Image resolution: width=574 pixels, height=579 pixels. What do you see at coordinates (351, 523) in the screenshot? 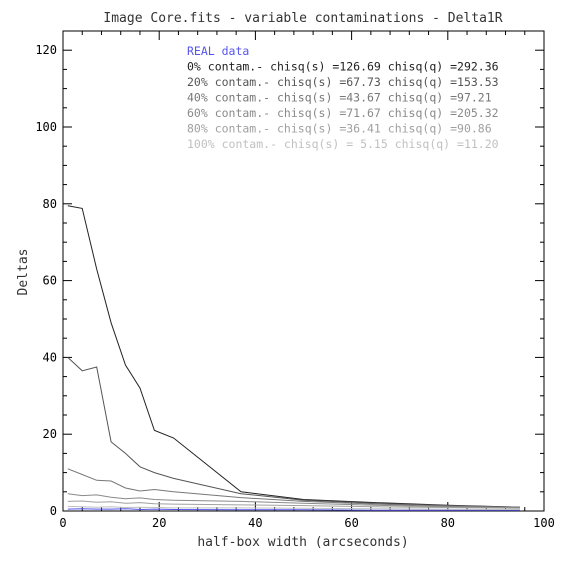
I see `x-tick-label: 60` at bounding box center [351, 523].